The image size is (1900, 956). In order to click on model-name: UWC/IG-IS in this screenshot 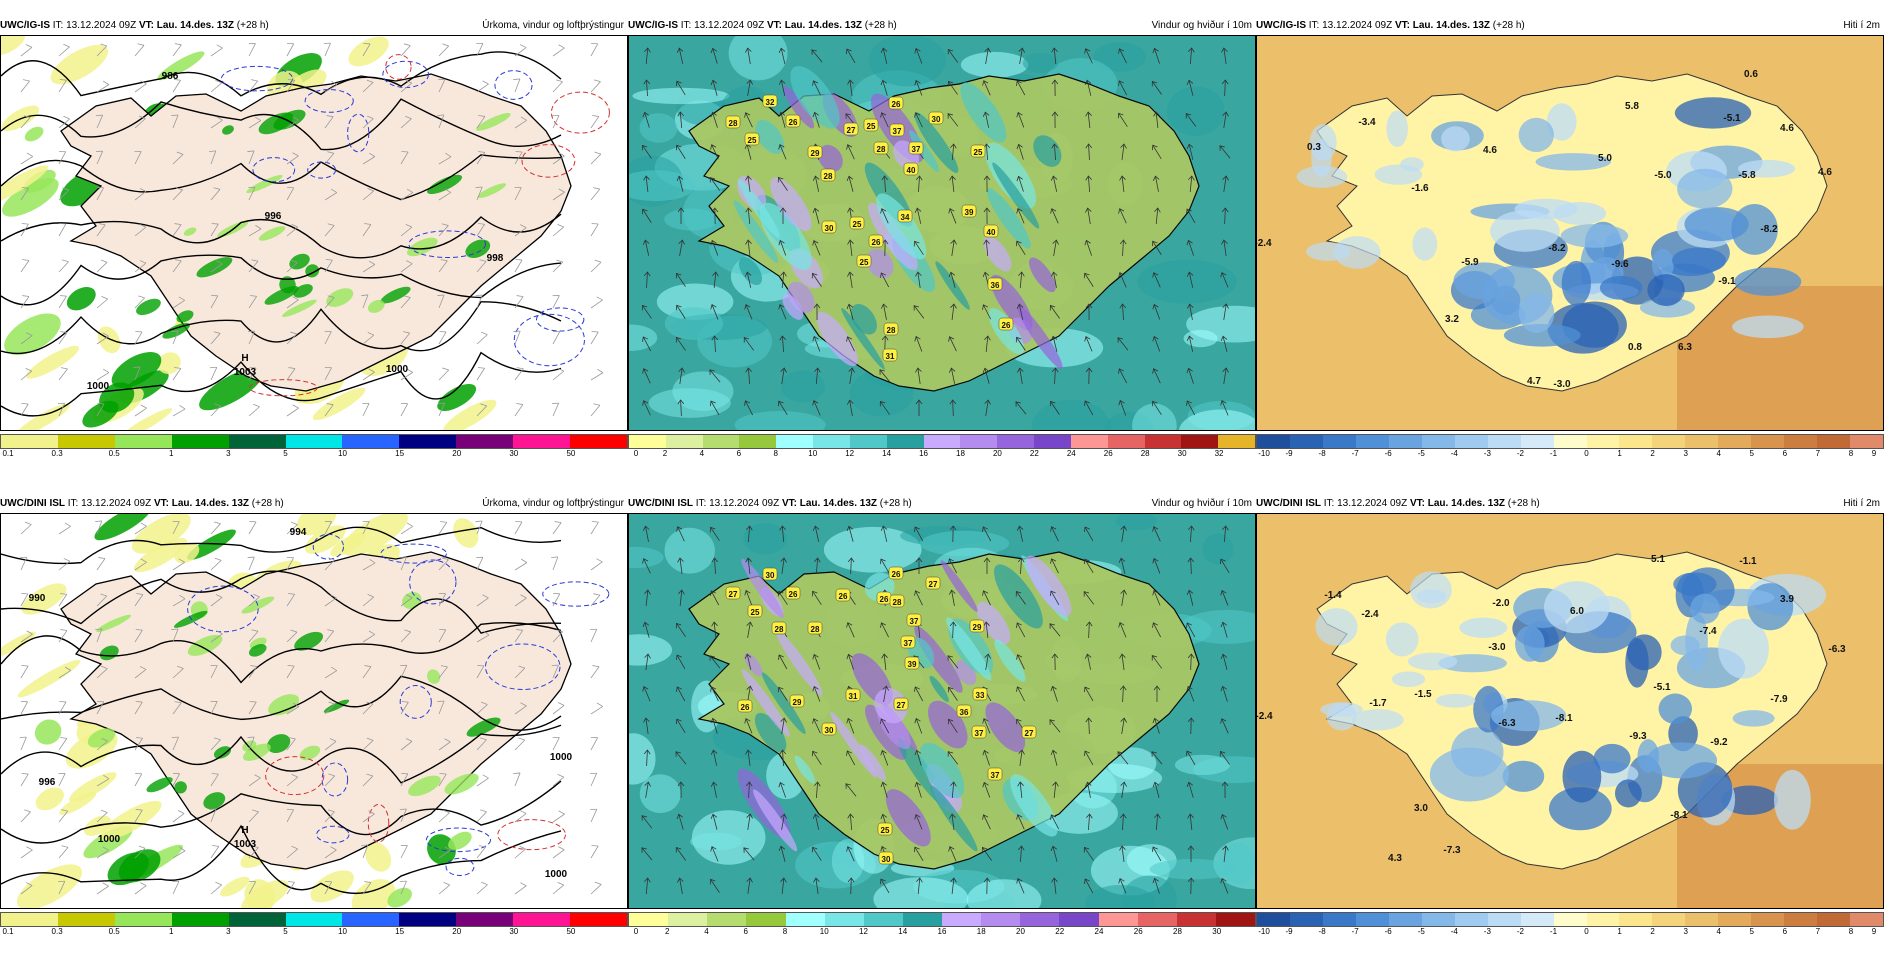, I will do `click(653, 25)`.